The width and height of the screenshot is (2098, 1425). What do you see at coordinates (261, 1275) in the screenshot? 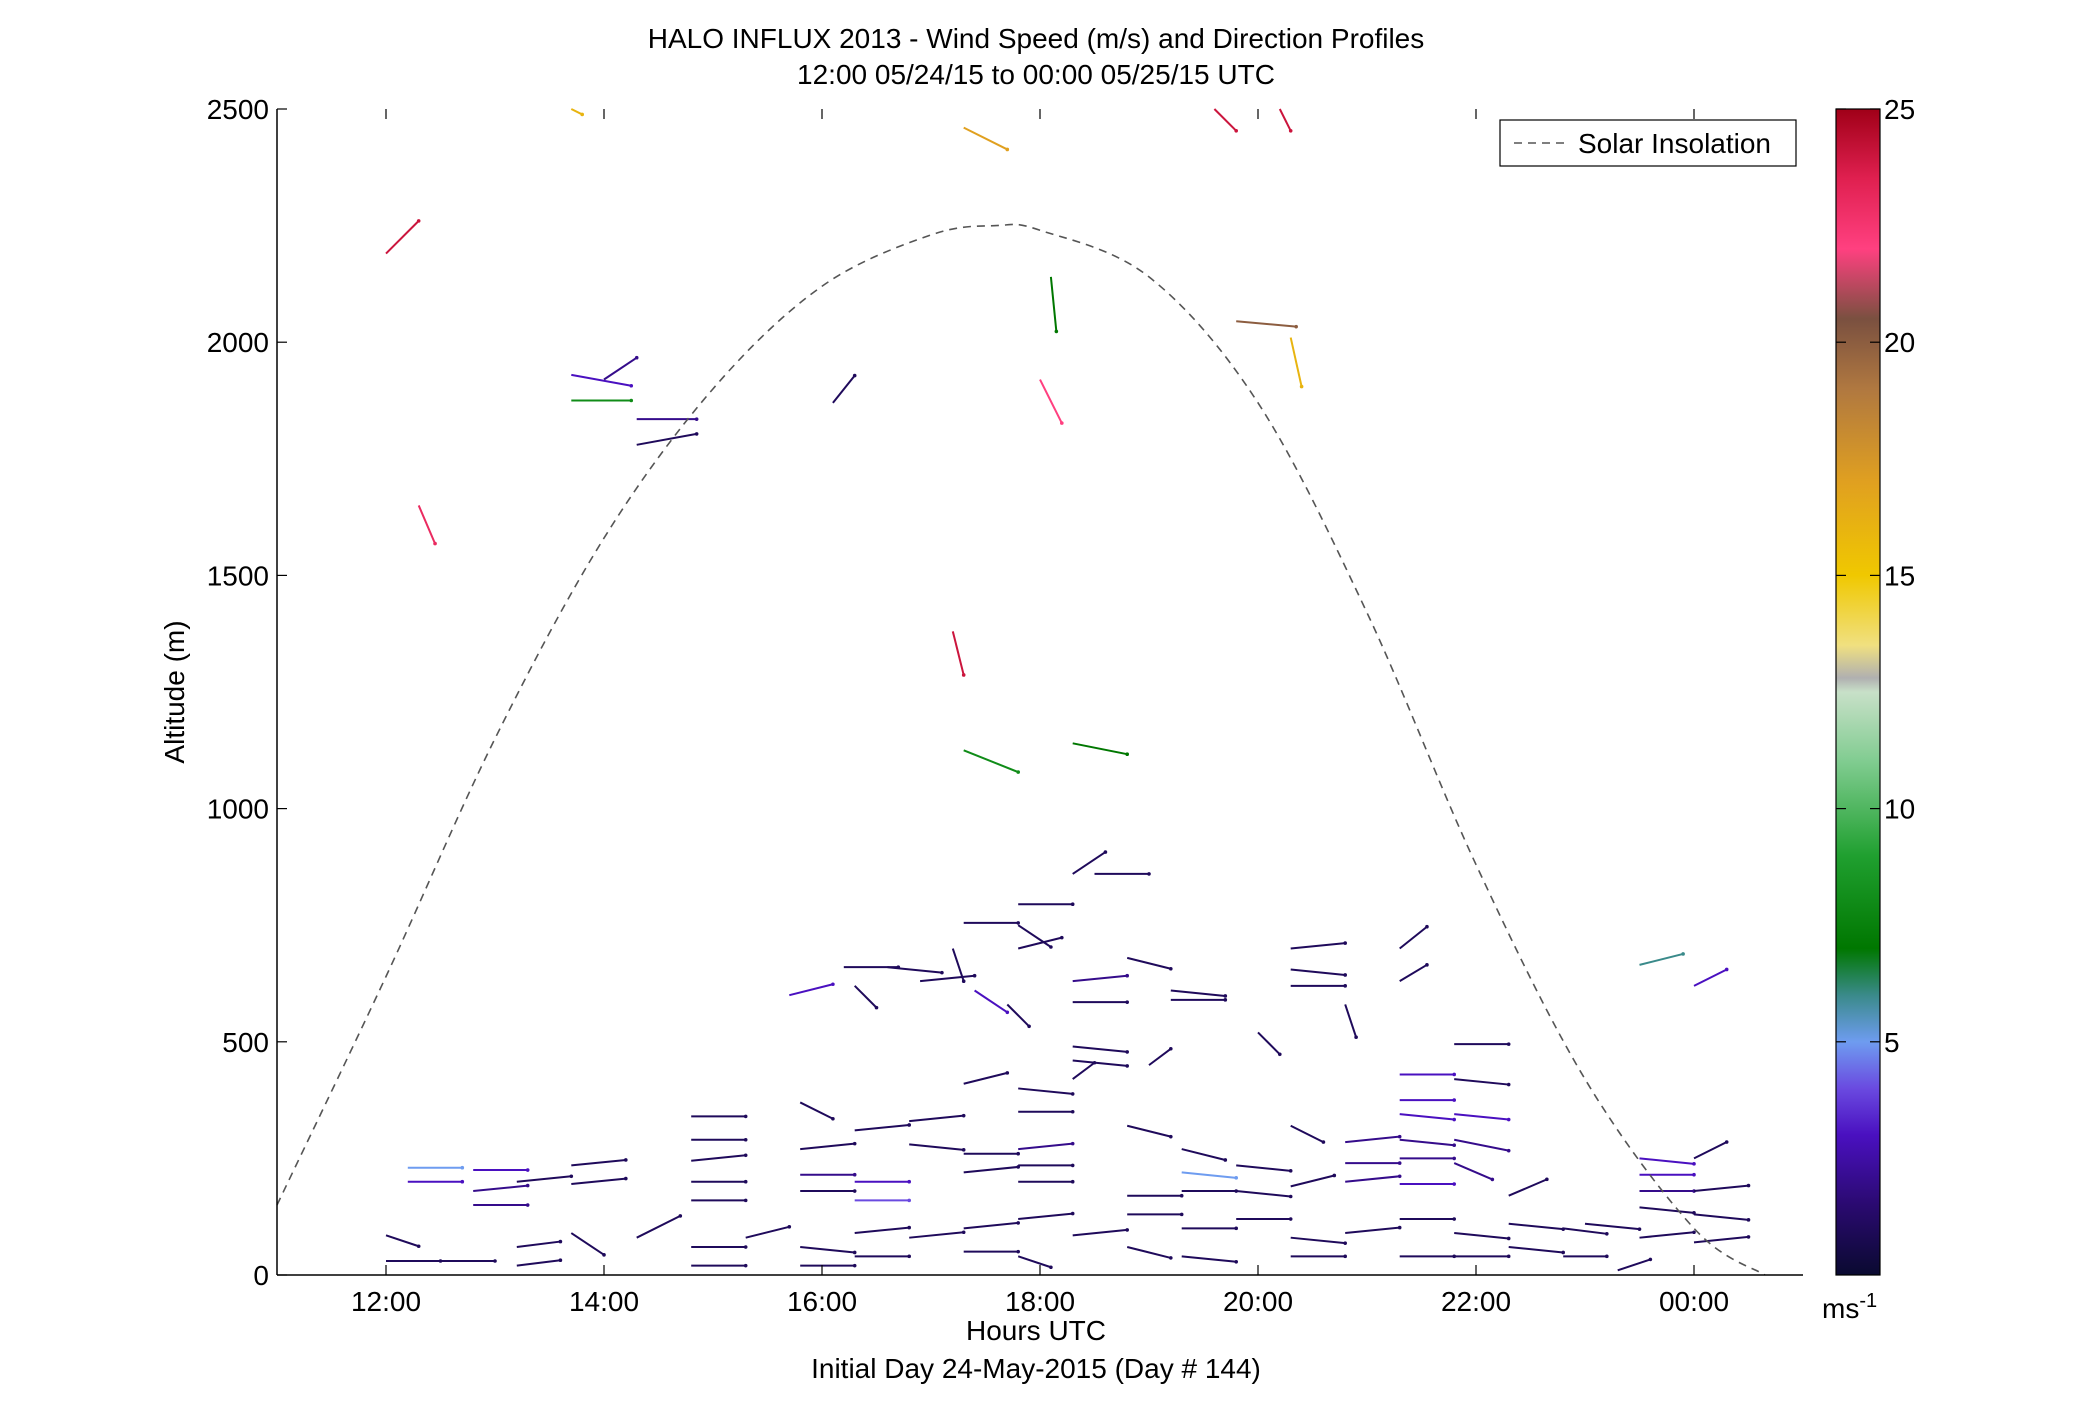
I see `y-tick-label: 0` at bounding box center [261, 1275].